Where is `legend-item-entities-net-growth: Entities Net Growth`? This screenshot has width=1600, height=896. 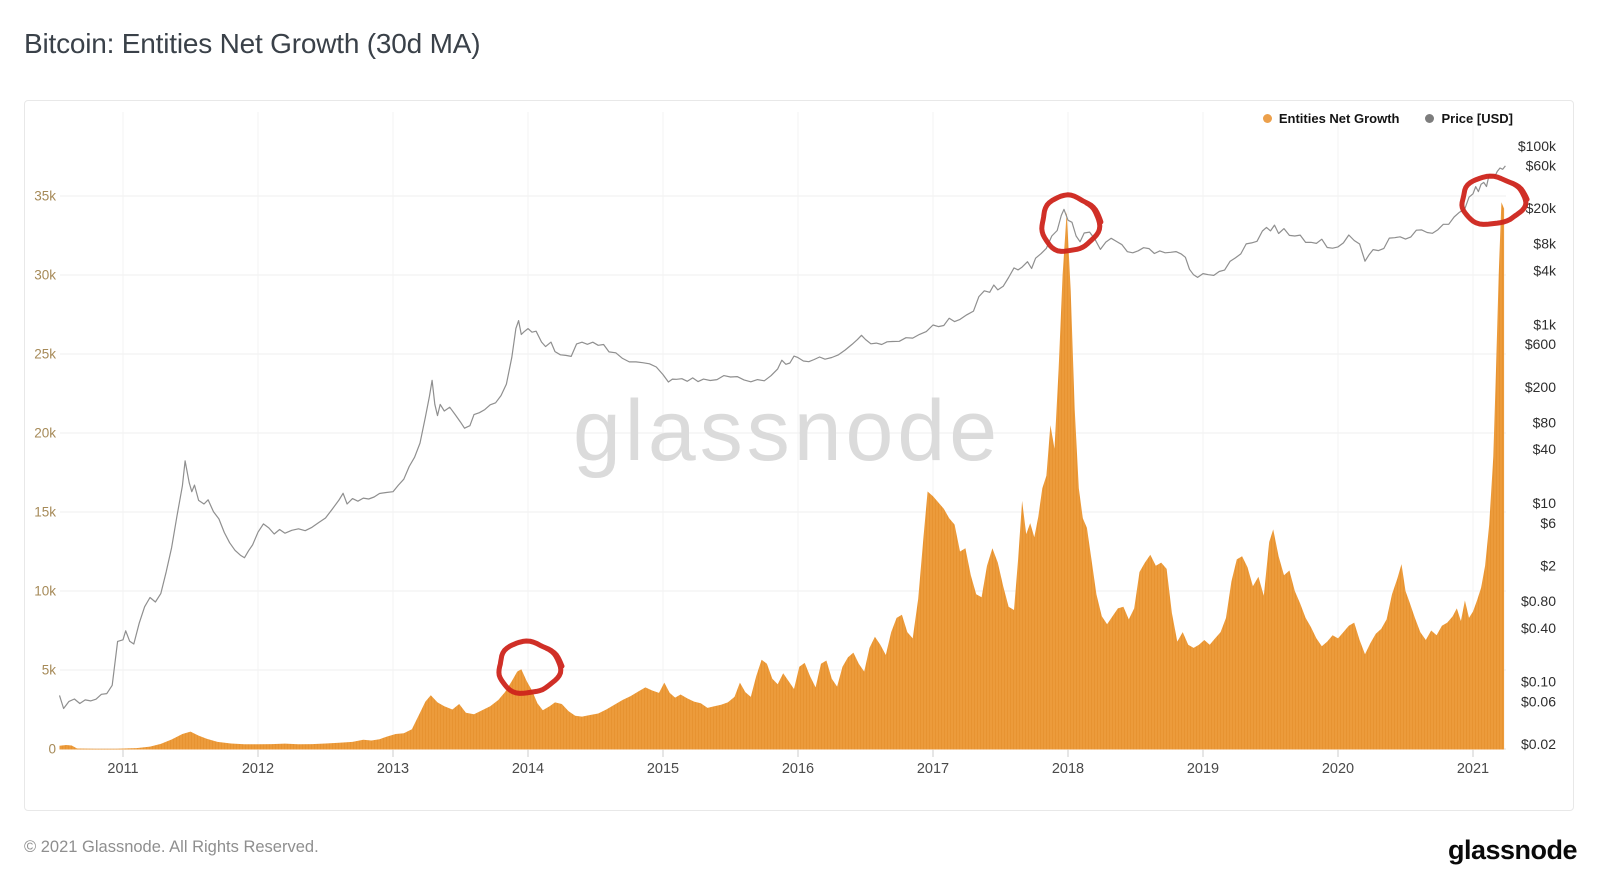 legend-item-entities-net-growth: Entities Net Growth is located at coordinates (1331, 118).